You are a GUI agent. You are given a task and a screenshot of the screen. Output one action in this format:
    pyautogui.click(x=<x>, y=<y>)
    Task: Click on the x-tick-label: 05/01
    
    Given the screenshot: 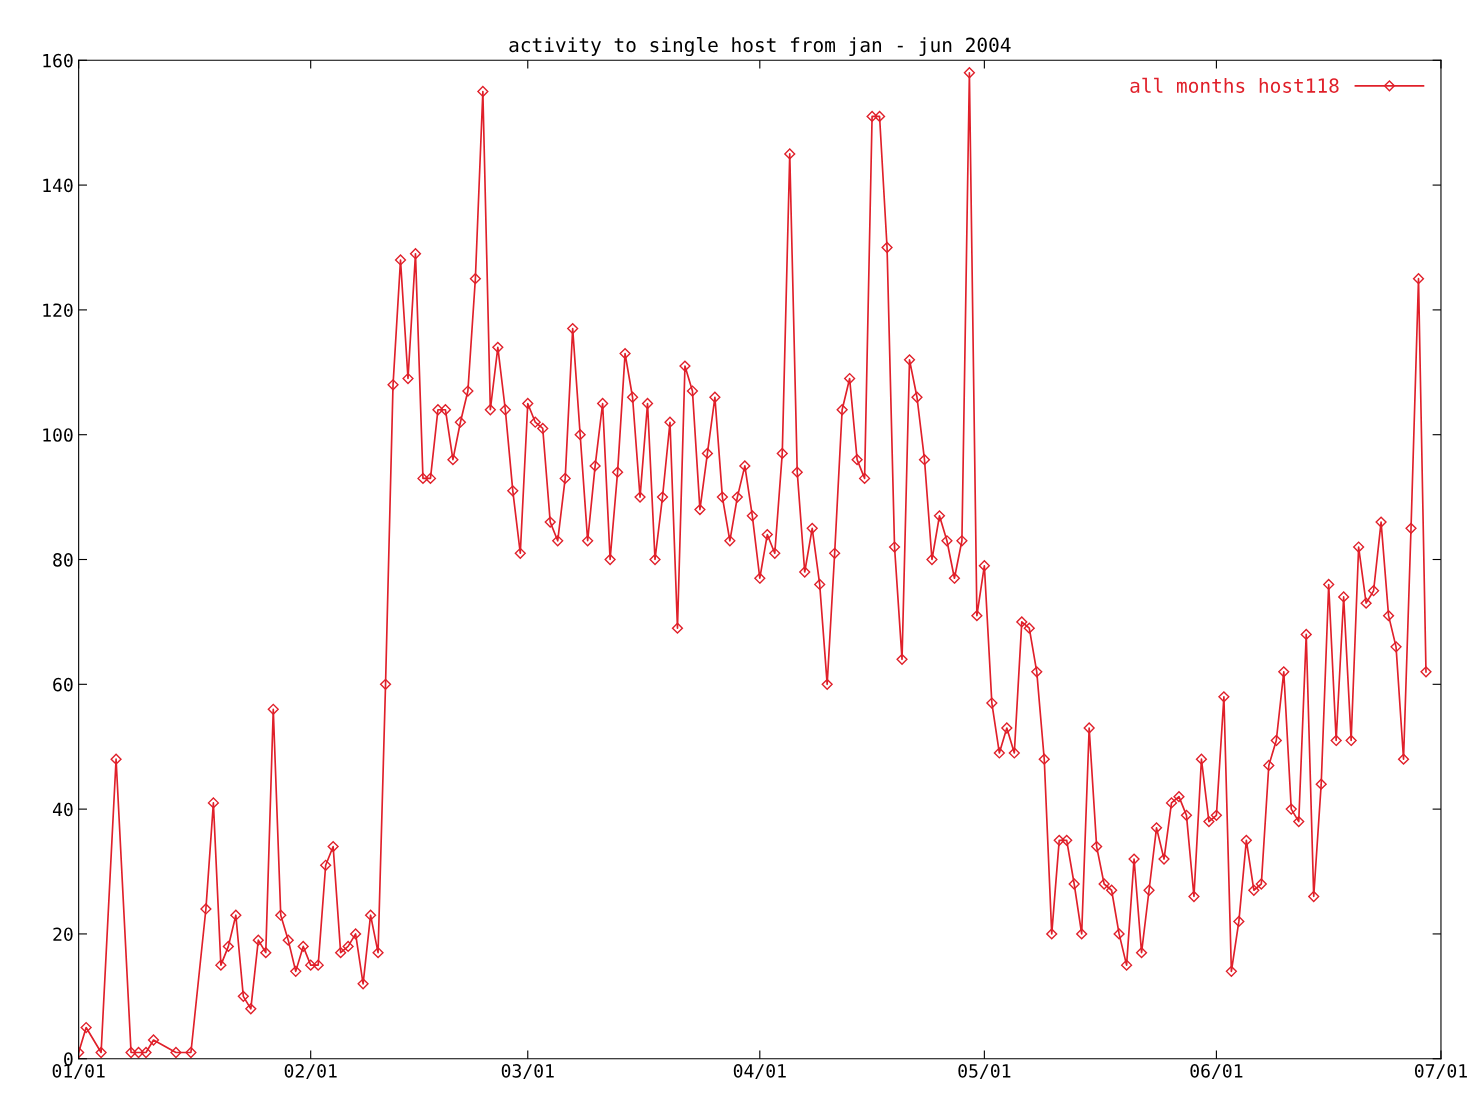 What is the action you would take?
    pyautogui.click(x=984, y=1072)
    